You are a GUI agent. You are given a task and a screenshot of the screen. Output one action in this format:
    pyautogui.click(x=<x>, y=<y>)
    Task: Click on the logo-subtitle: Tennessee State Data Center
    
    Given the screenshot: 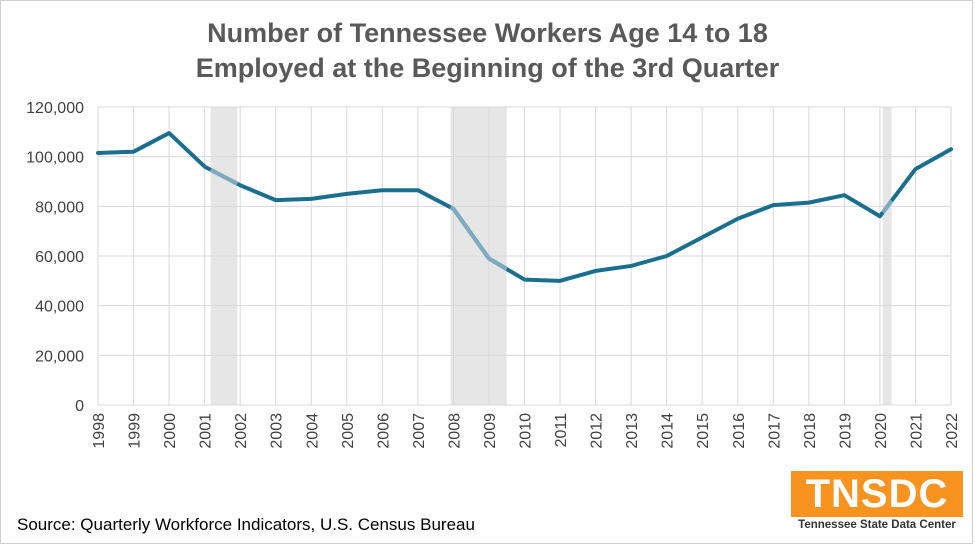 What is the action you would take?
    pyautogui.click(x=877, y=525)
    